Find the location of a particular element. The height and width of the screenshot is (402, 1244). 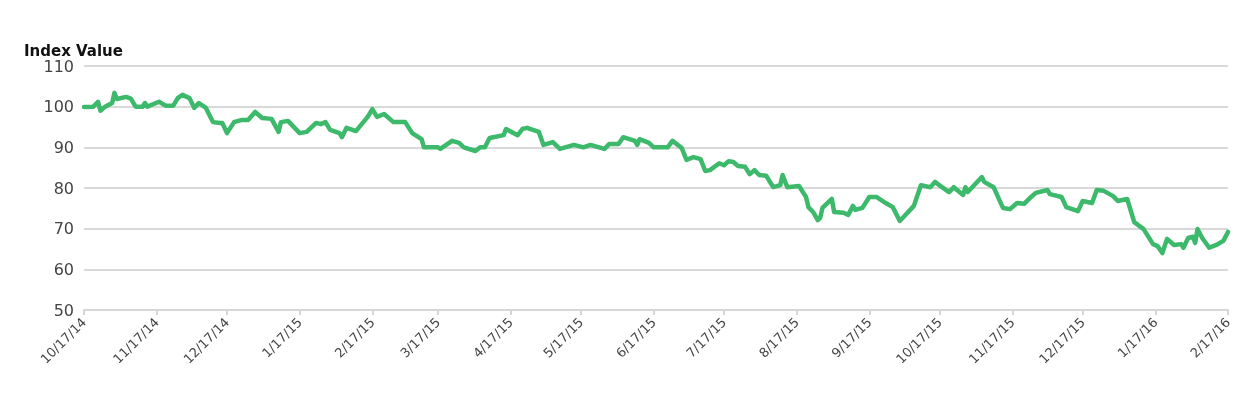

y-tick-label: 70 is located at coordinates (63, 229).